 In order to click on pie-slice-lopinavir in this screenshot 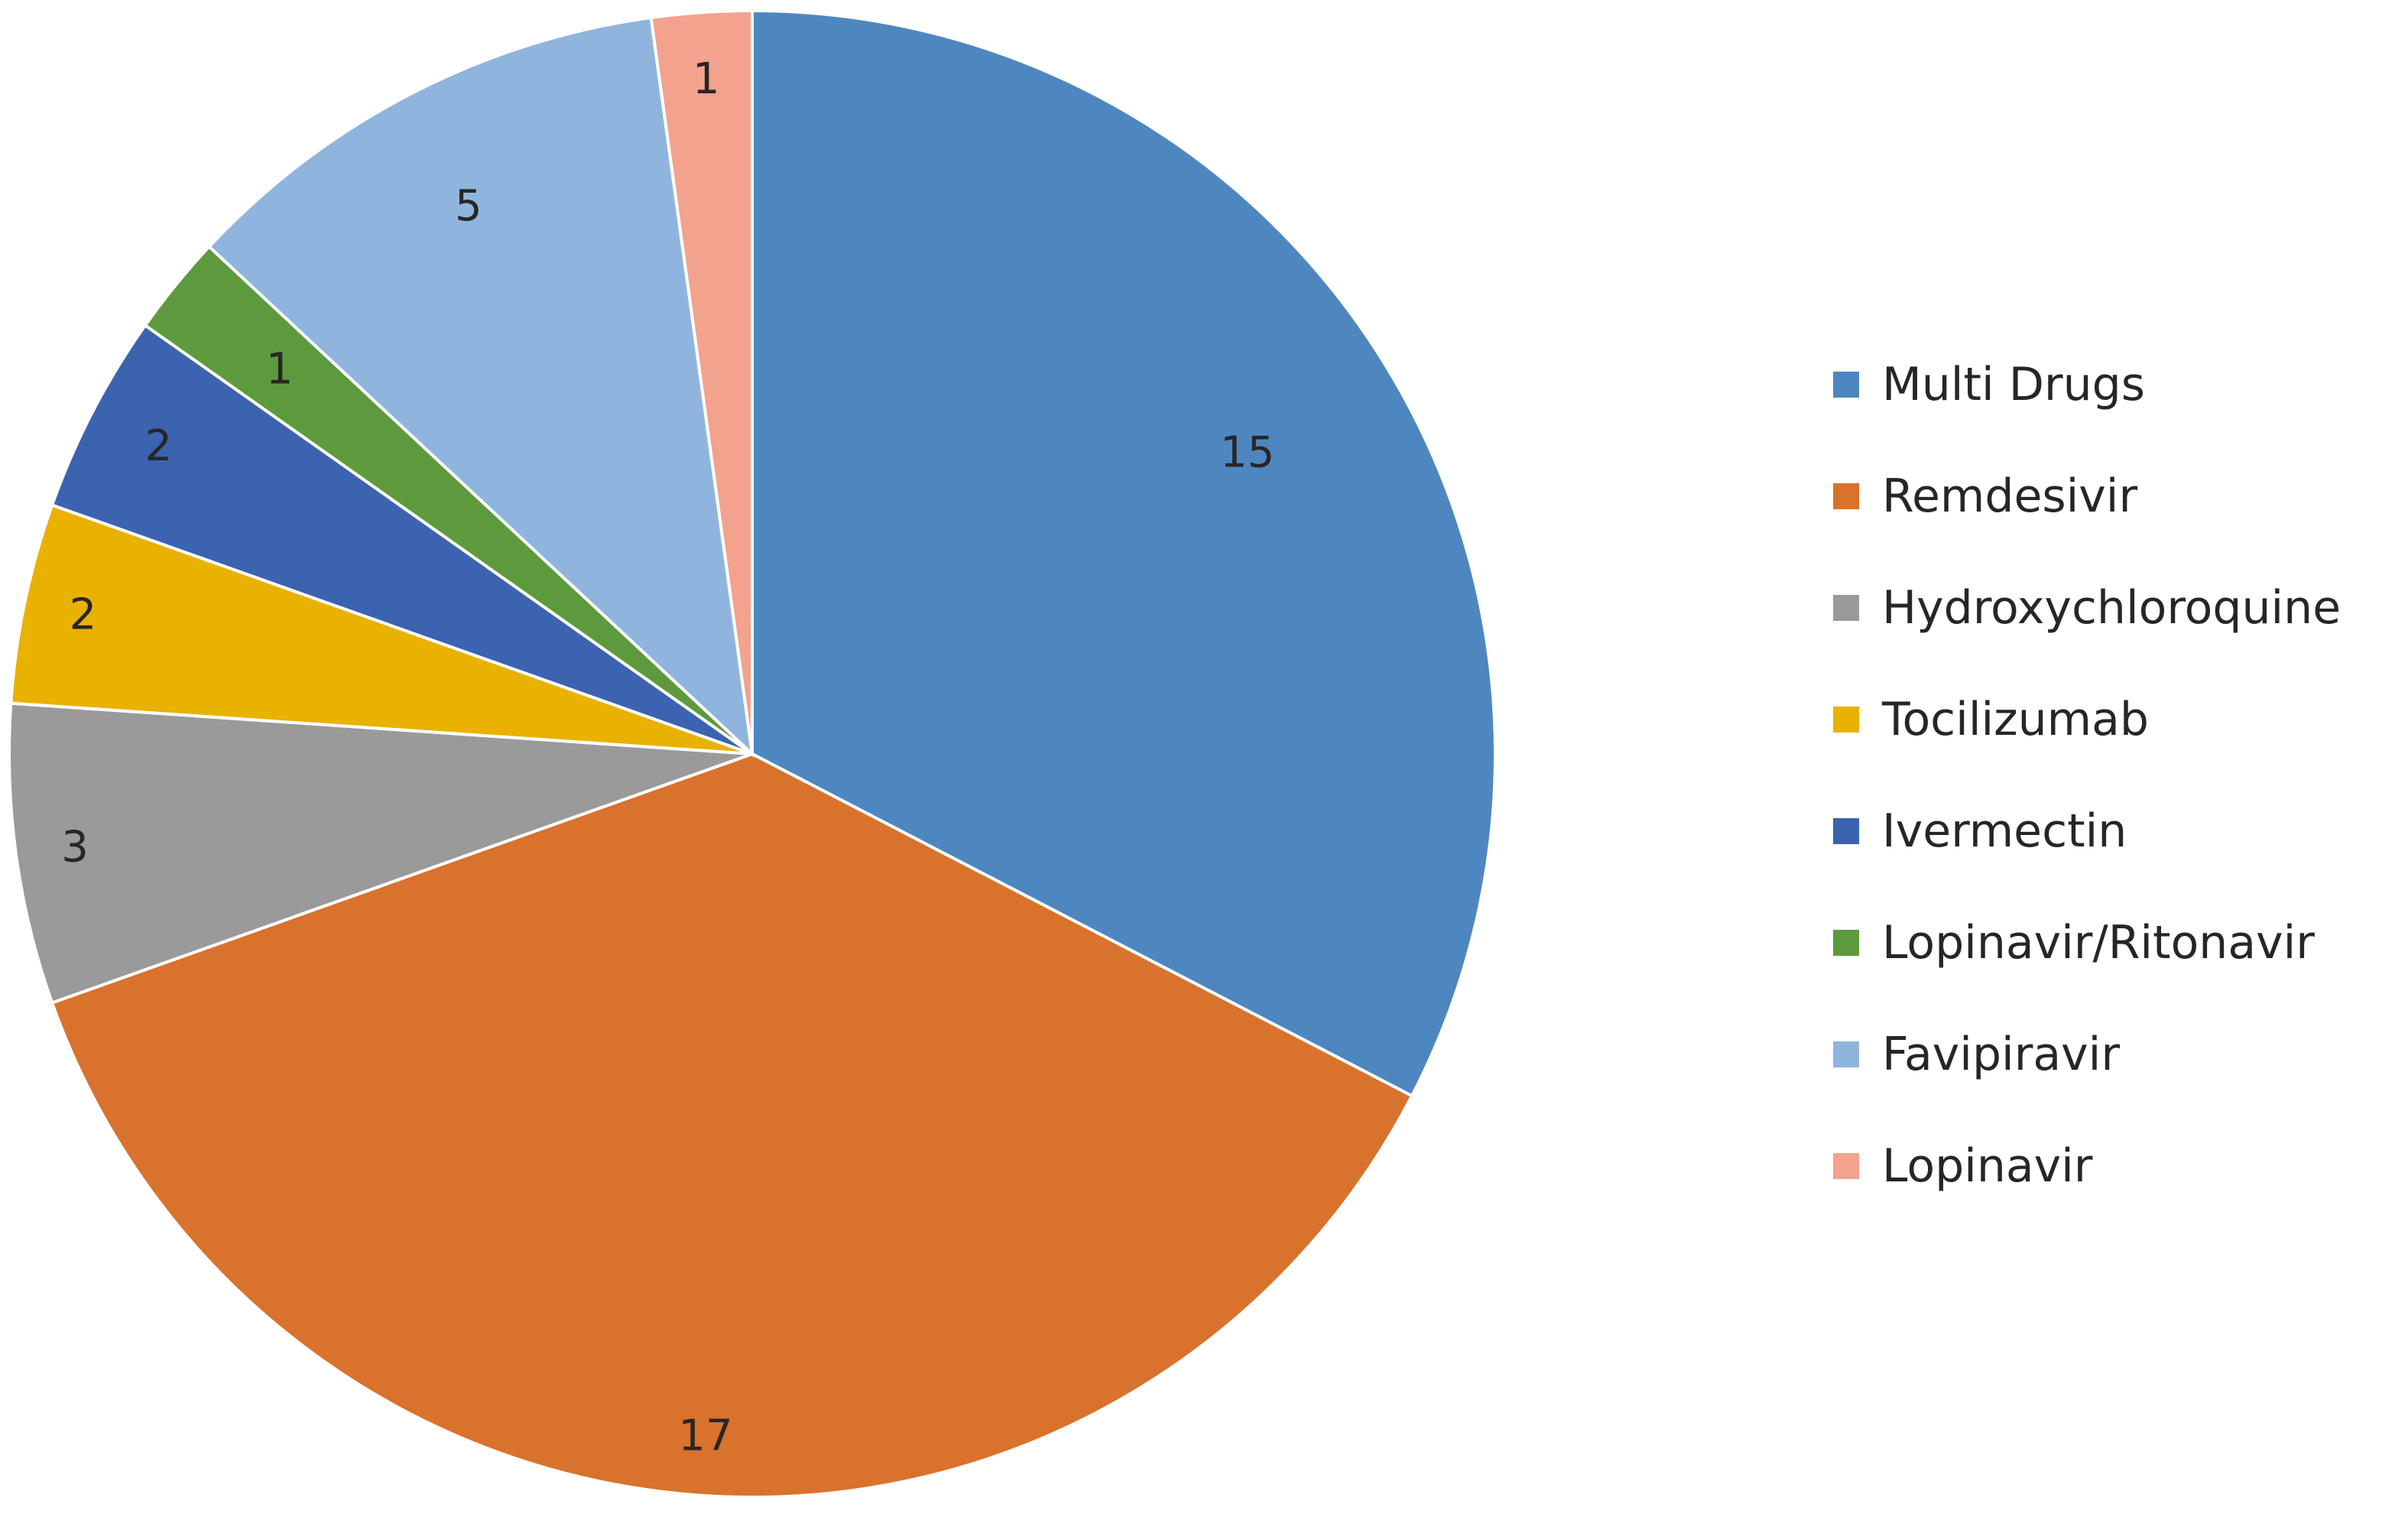, I will do `click(702, 381)`.